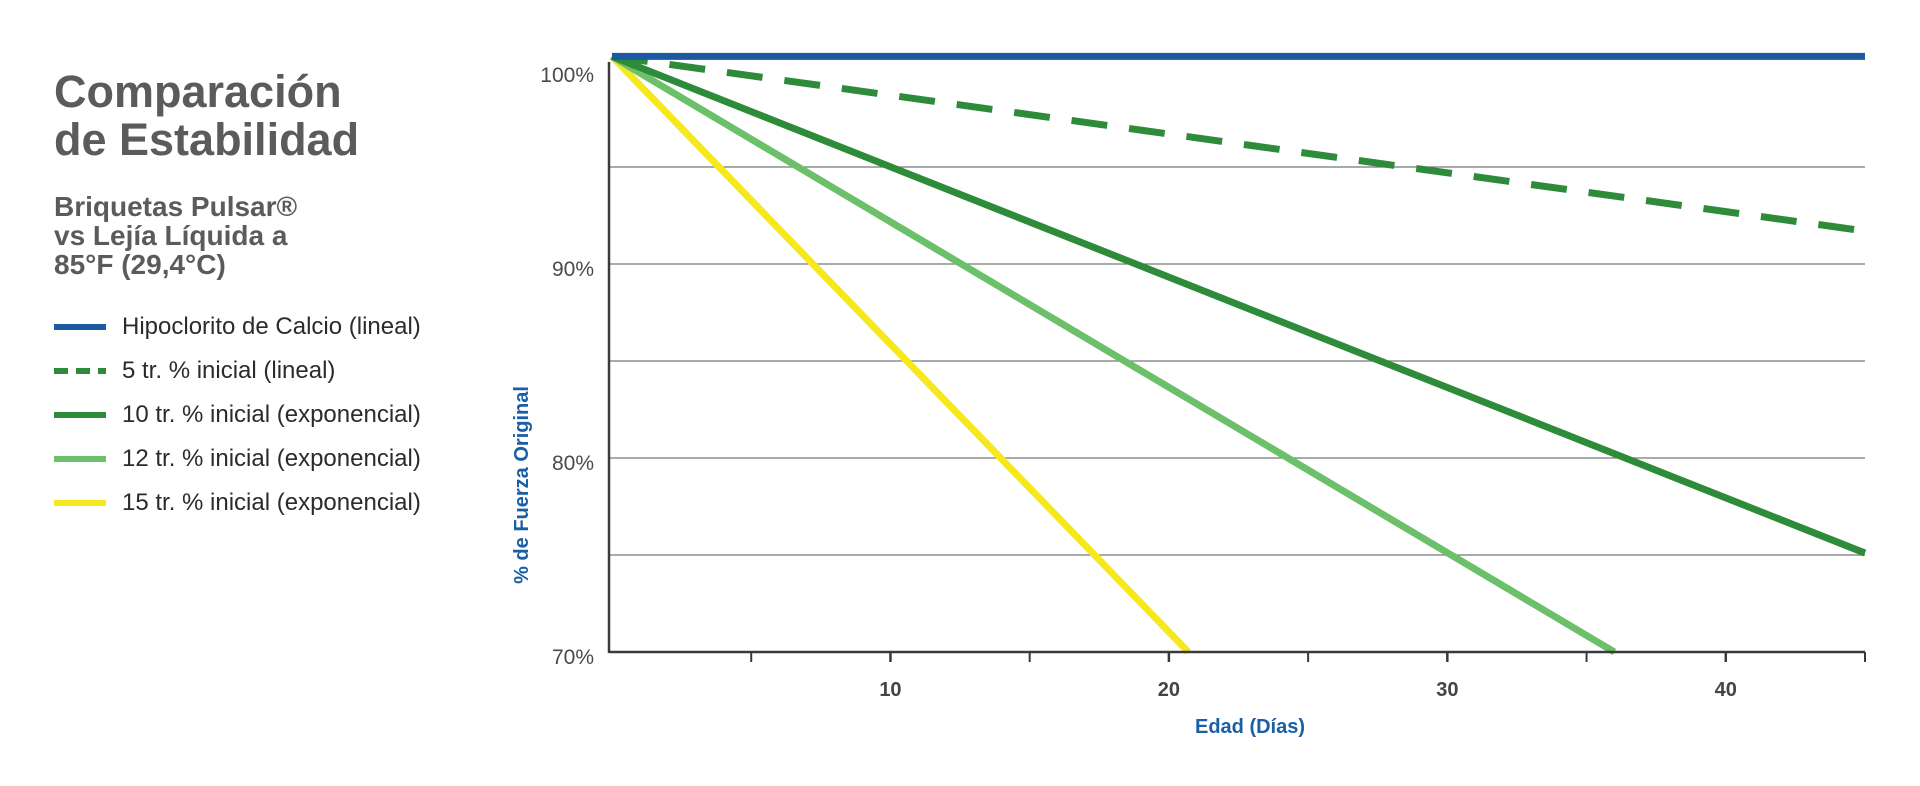  I want to click on chart-title-line-1: Comparación, so click(198, 91).